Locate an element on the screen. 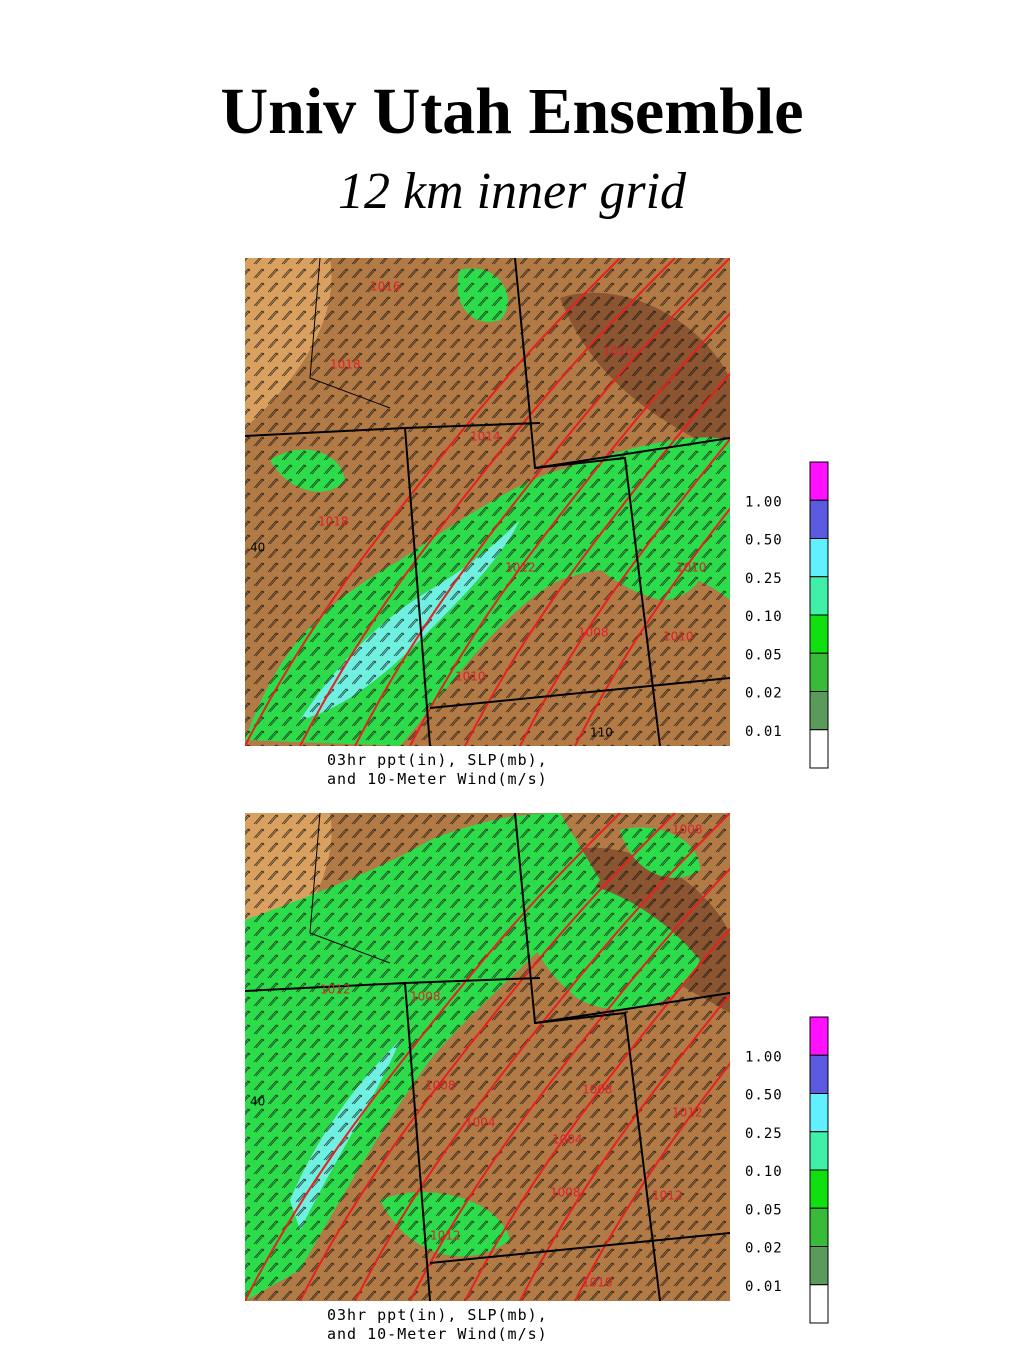 The height and width of the screenshot is (1365, 1024). map-label: 1014 is located at coordinates (485, 437).